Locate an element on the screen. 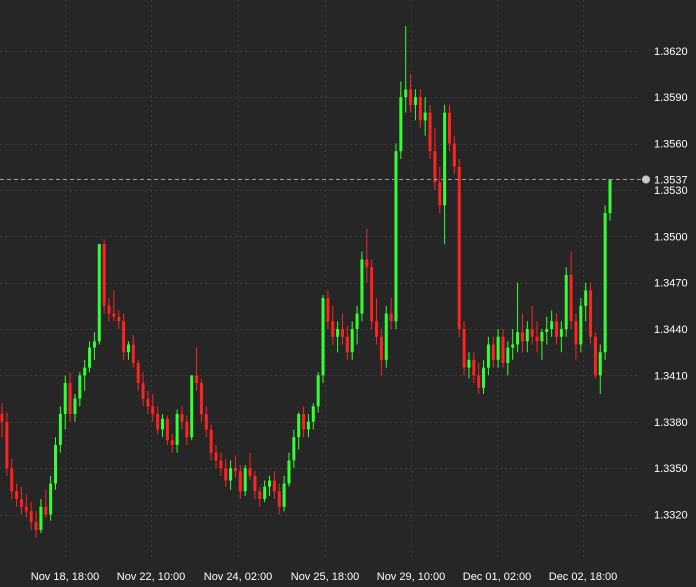 Image resolution: width=696 pixels, height=587 pixels. x-tick-label: Dec 02, 18:00 is located at coordinates (583, 577).